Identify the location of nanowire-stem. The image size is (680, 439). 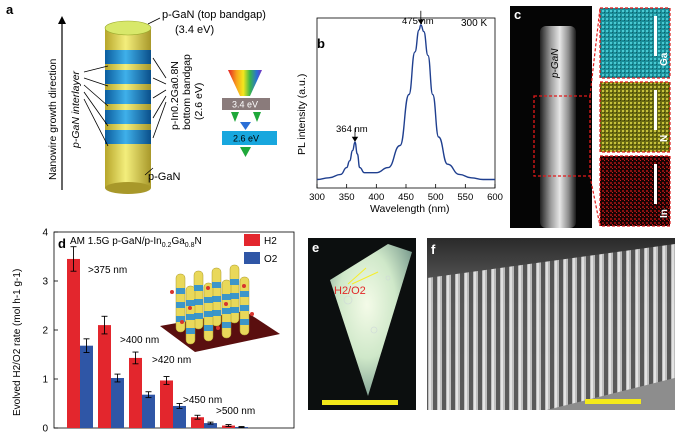
(558, 127).